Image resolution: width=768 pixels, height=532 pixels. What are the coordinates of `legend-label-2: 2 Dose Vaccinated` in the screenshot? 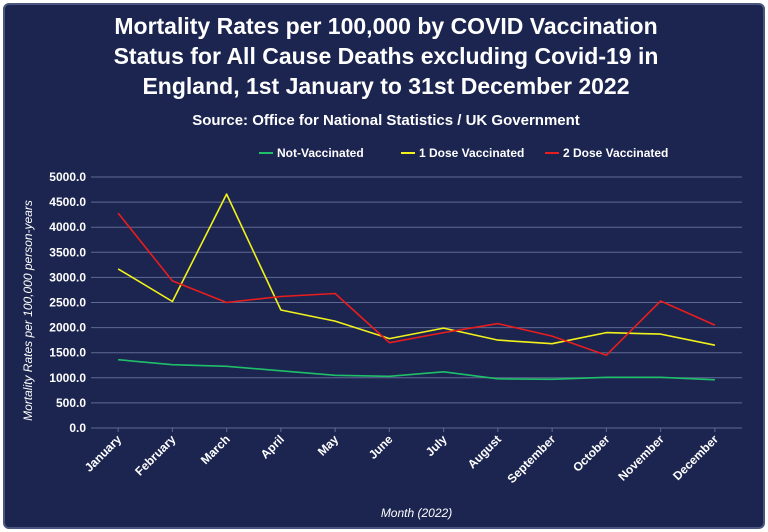 It's located at (615, 153).